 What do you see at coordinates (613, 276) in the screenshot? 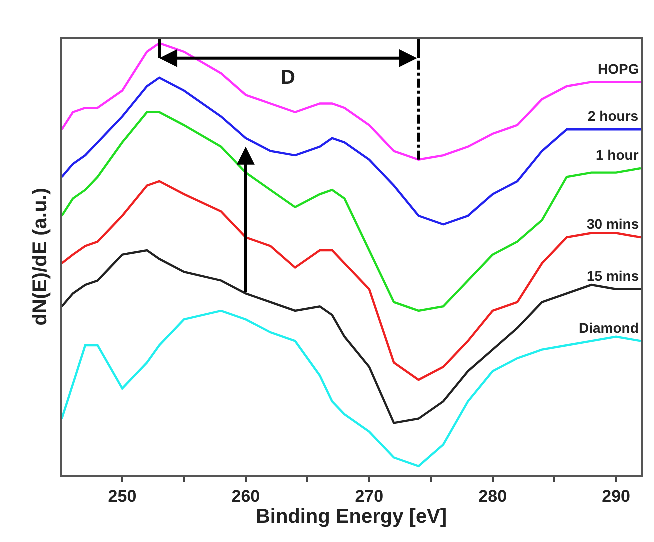
I see `series-label: 15 mins` at bounding box center [613, 276].